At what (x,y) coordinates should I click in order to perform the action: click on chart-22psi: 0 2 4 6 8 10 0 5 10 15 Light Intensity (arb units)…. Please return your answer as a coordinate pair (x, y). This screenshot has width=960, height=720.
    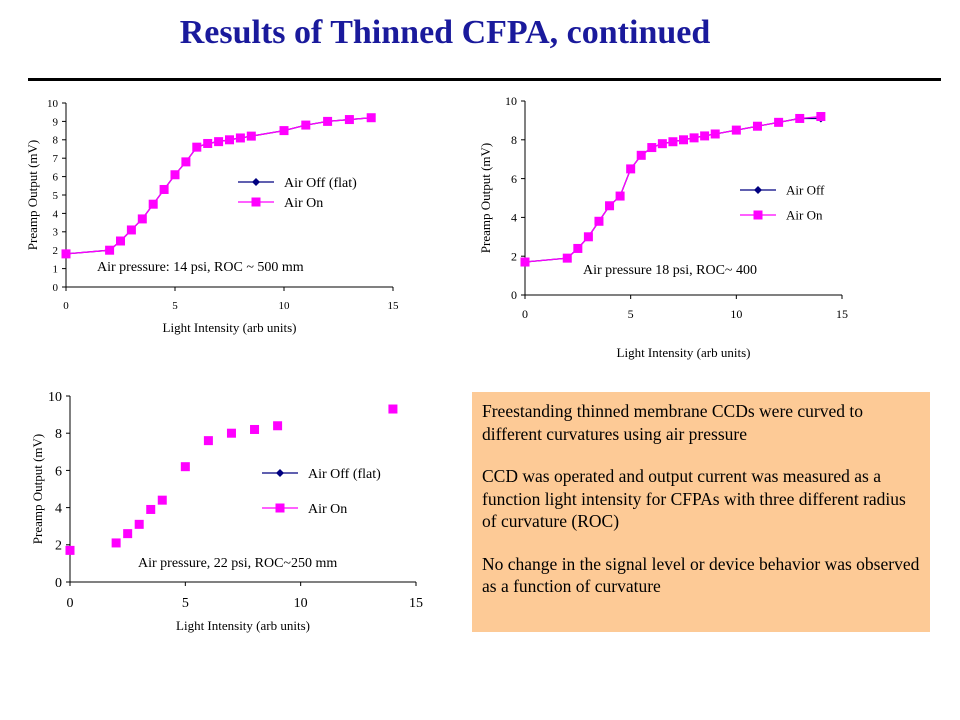
    Looking at the image, I should click on (226, 511).